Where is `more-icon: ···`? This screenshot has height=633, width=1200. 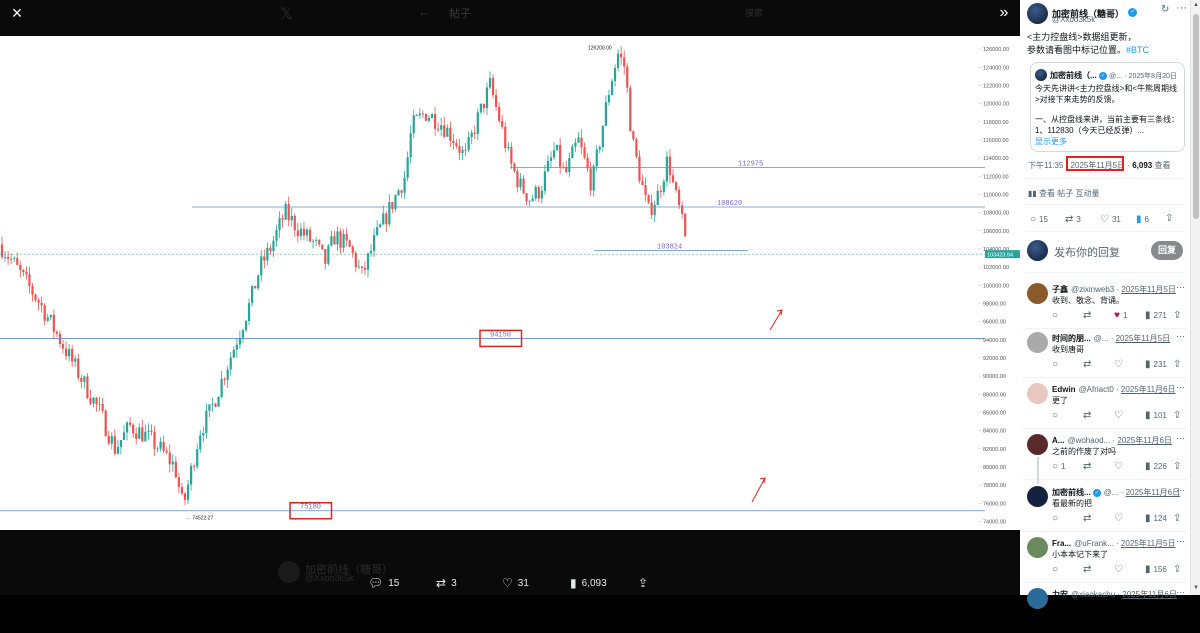
more-icon: ··· is located at coordinates (1181, 8).